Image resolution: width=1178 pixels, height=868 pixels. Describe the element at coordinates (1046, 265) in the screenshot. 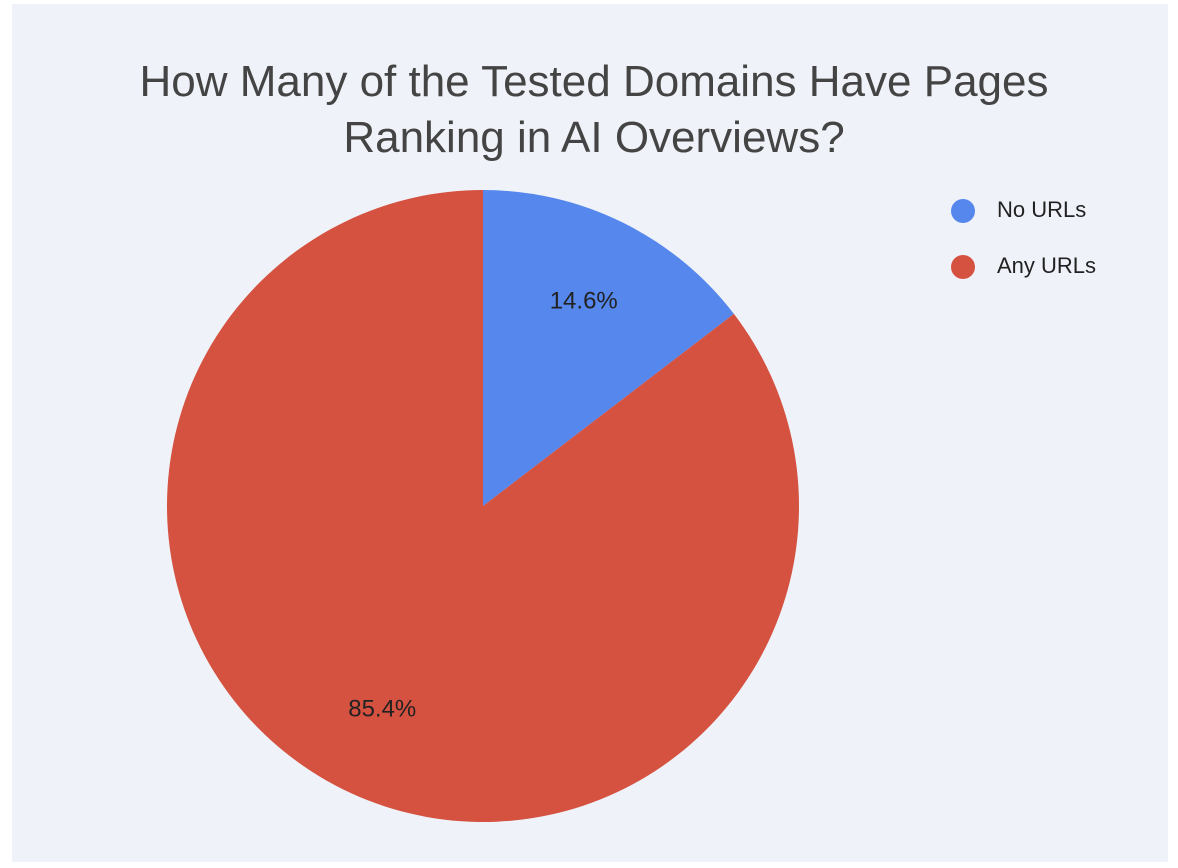

I see `legend-label: Any URLs` at that location.